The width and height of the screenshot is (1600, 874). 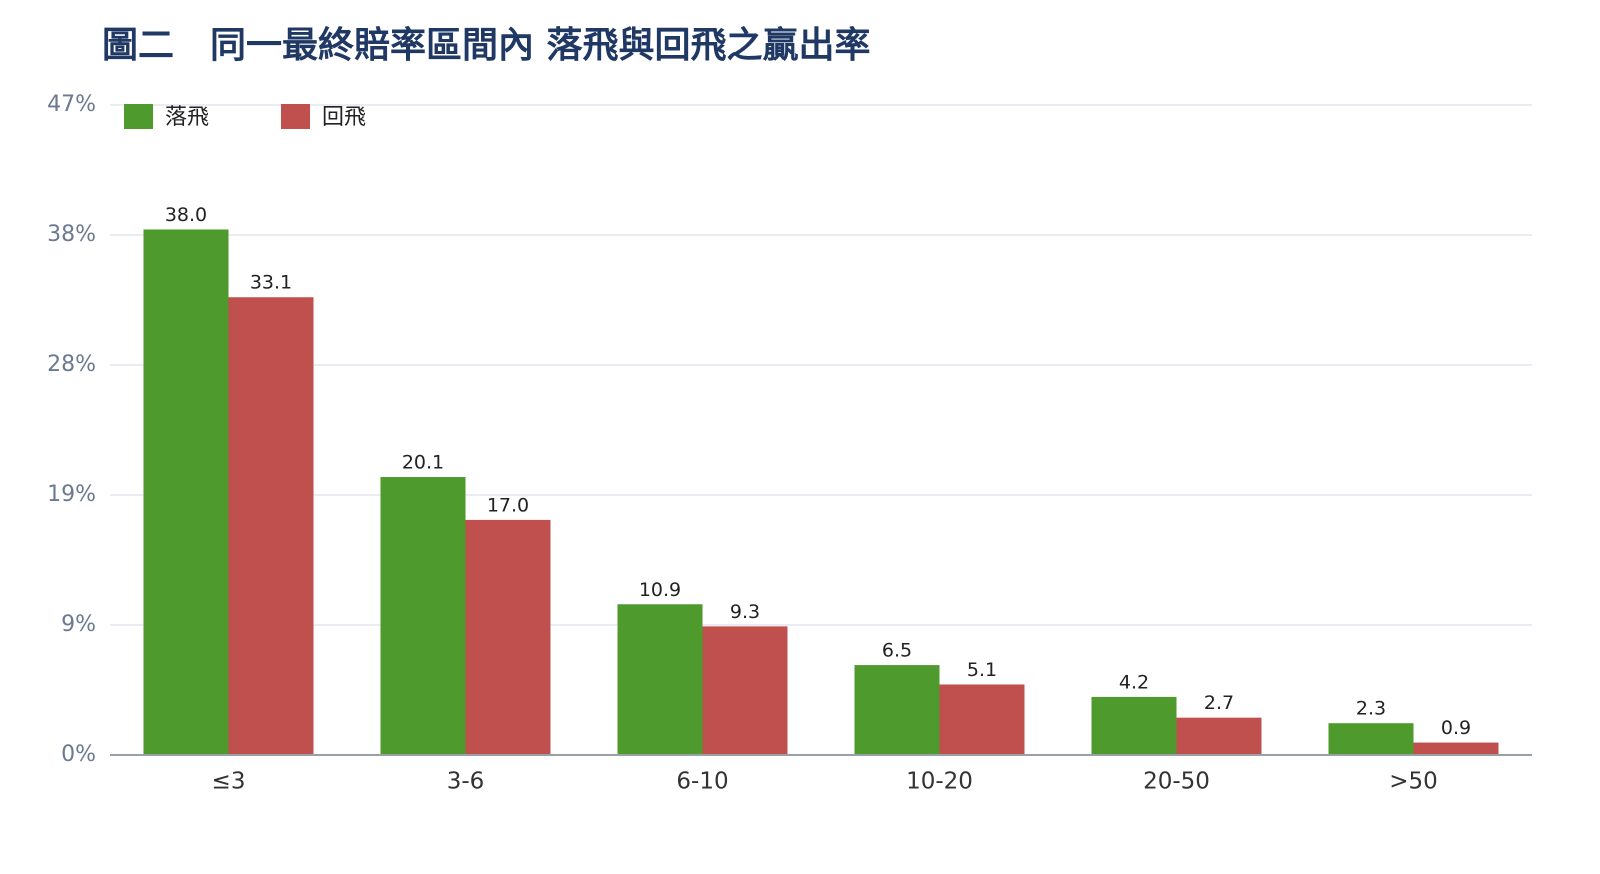 What do you see at coordinates (1413, 782) in the screenshot?
I see `x-tick-label: >50` at bounding box center [1413, 782].